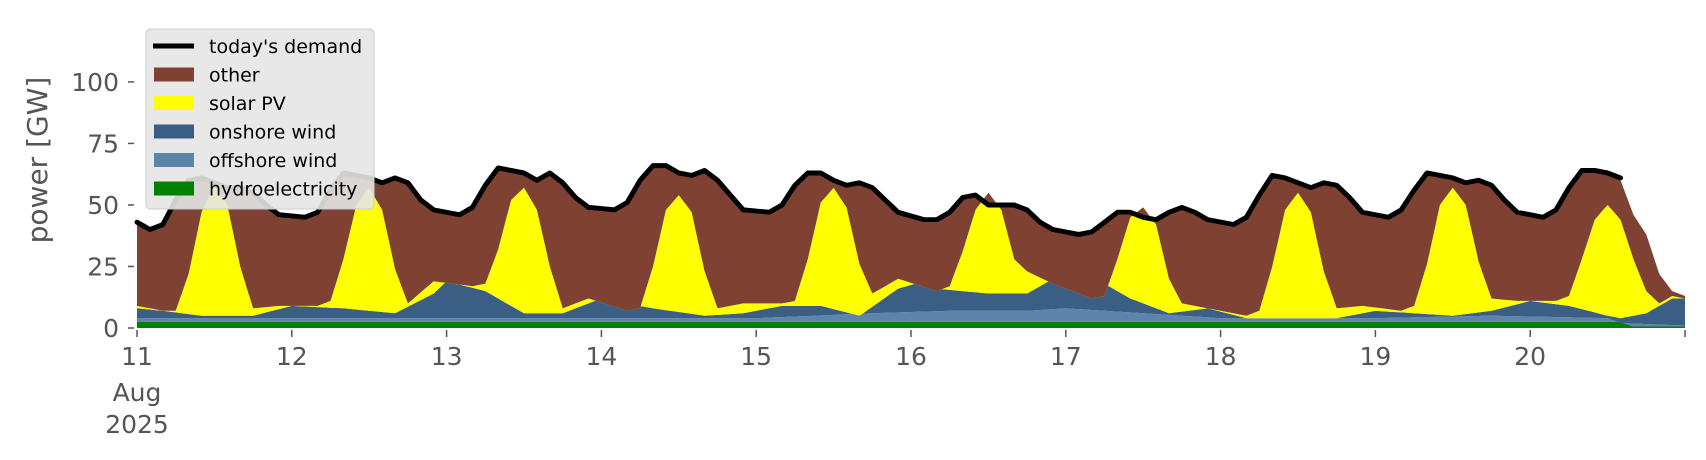 The image size is (1706, 460). Describe the element at coordinates (95, 82) in the screenshot. I see `y-tick-label: 100` at that location.